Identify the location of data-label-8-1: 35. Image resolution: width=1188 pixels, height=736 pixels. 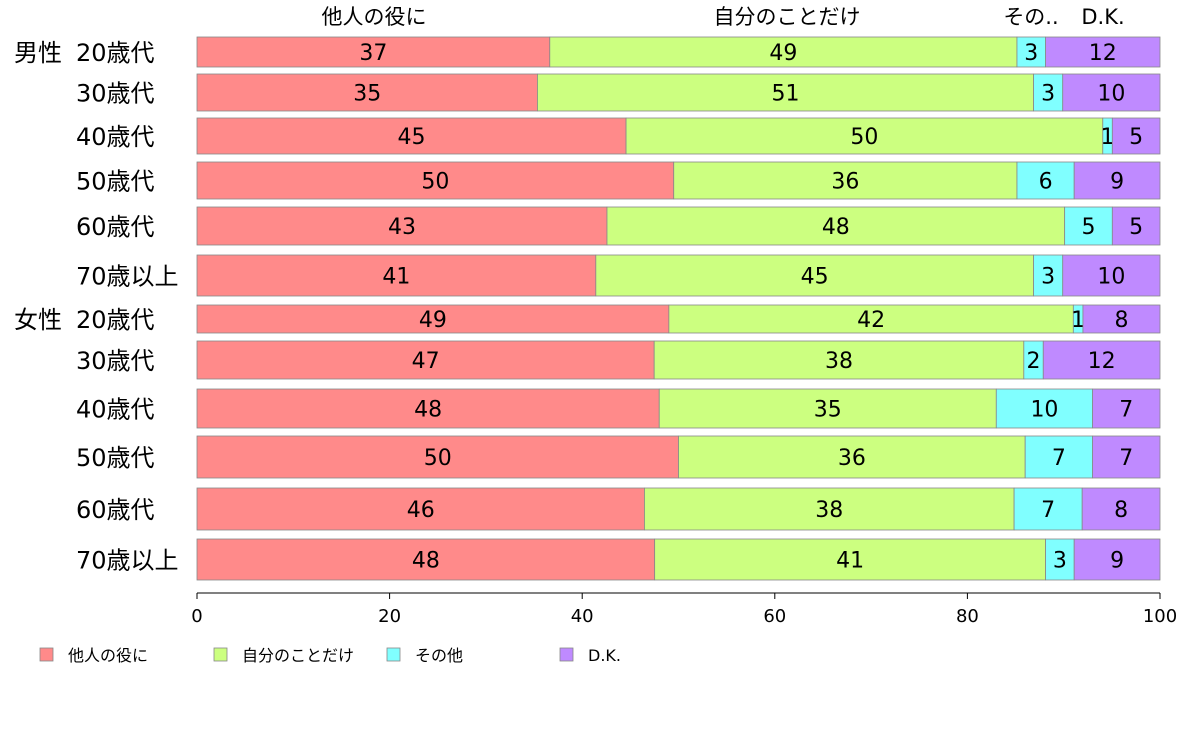
(828, 410).